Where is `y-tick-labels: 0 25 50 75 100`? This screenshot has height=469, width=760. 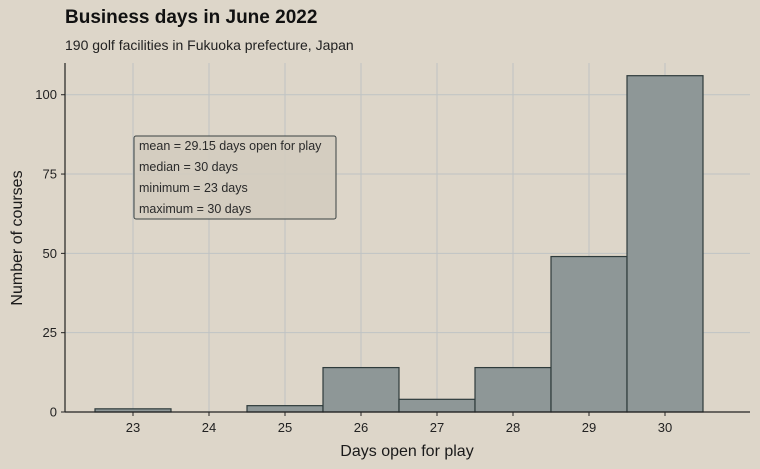
y-tick-labels: 0 25 50 75 100 is located at coordinates (46, 253).